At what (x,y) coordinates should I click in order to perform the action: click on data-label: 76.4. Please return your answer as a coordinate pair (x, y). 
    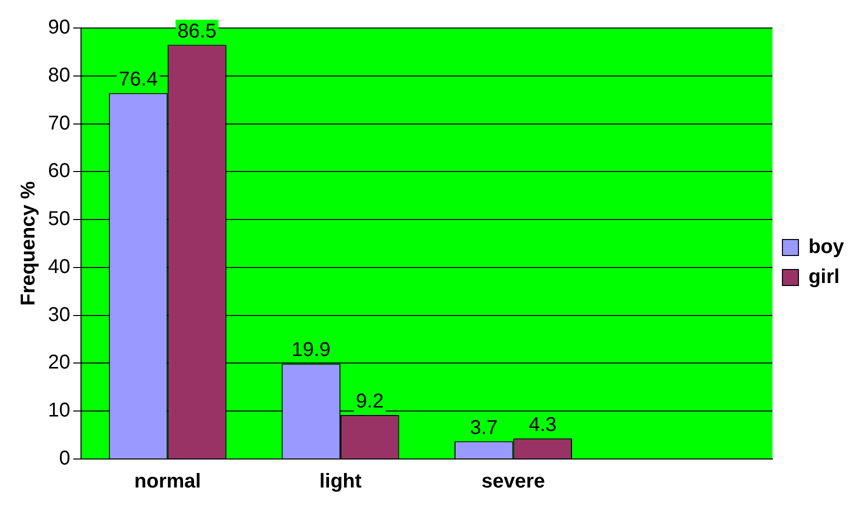
    Looking at the image, I should click on (138, 79).